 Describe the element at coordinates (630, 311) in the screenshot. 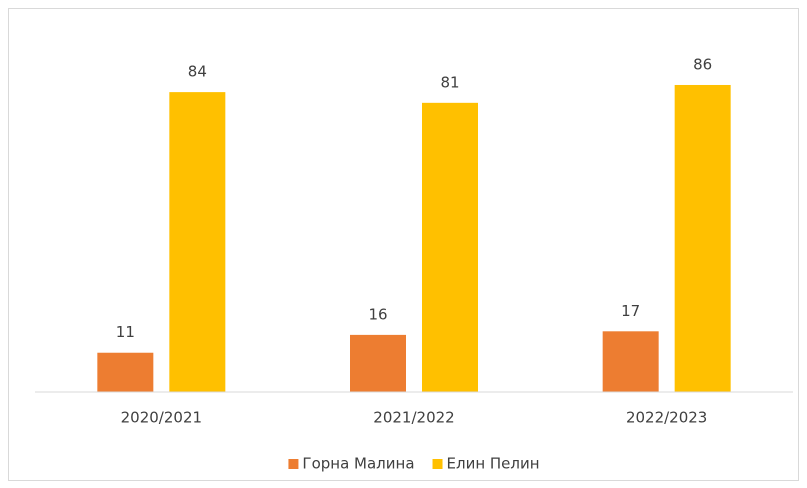

I see `data-label: 17` at that location.